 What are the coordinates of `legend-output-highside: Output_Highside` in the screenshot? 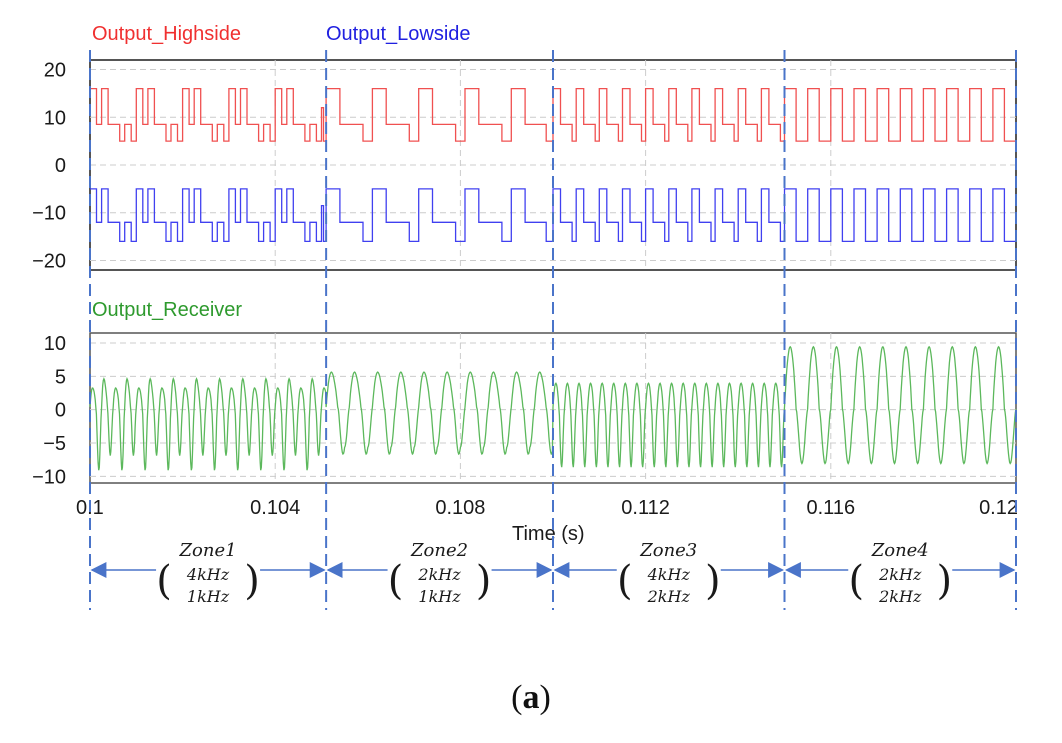 It's located at (166, 34).